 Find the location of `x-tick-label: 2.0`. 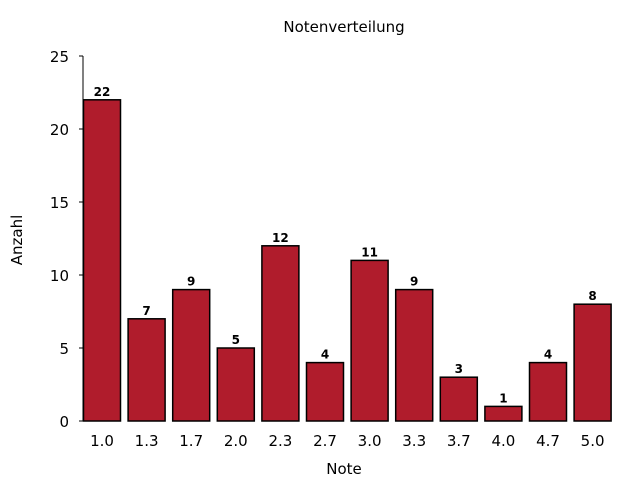

x-tick-label: 2.0 is located at coordinates (236, 441).